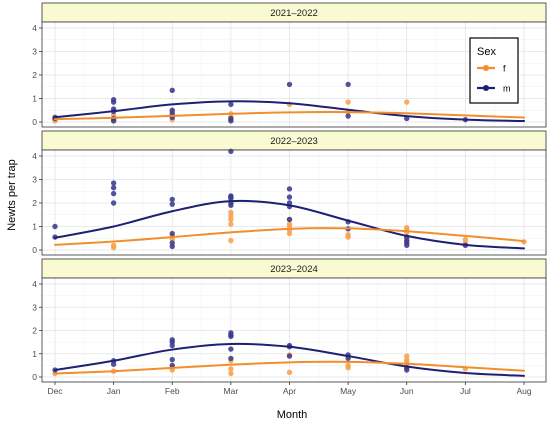 Image resolution: width=550 pixels, height=424 pixels. What do you see at coordinates (486, 88) in the screenshot?
I see `legend-key-point-m` at bounding box center [486, 88].